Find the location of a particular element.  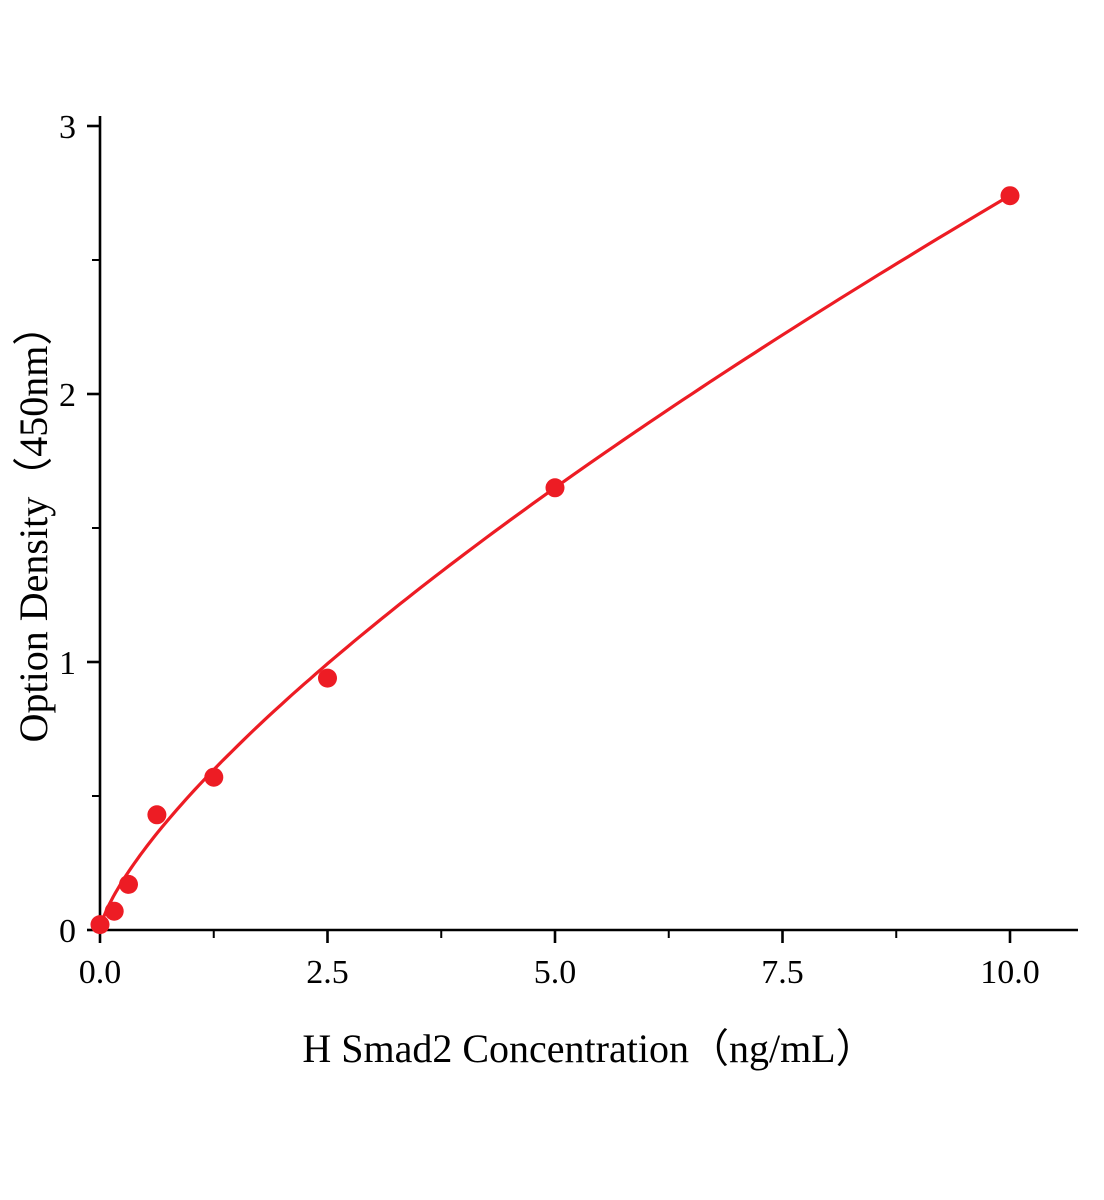

y-tick-label: 0 is located at coordinates (67, 931).